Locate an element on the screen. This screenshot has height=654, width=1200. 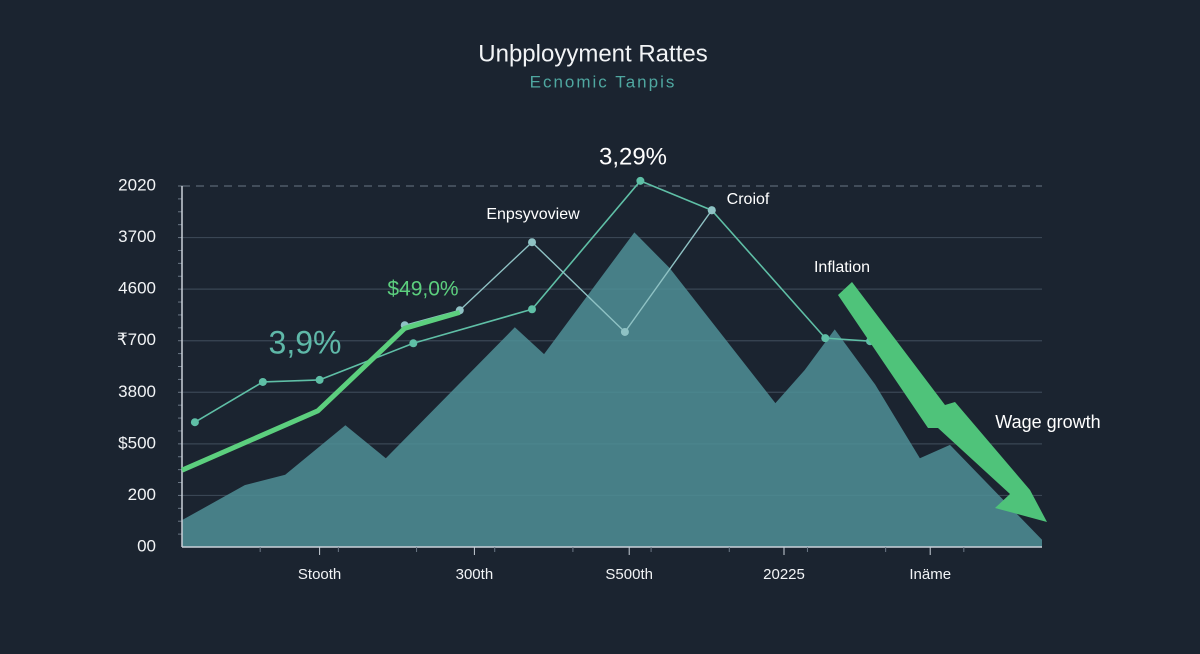
annotation: $49,0% is located at coordinates (422, 289).